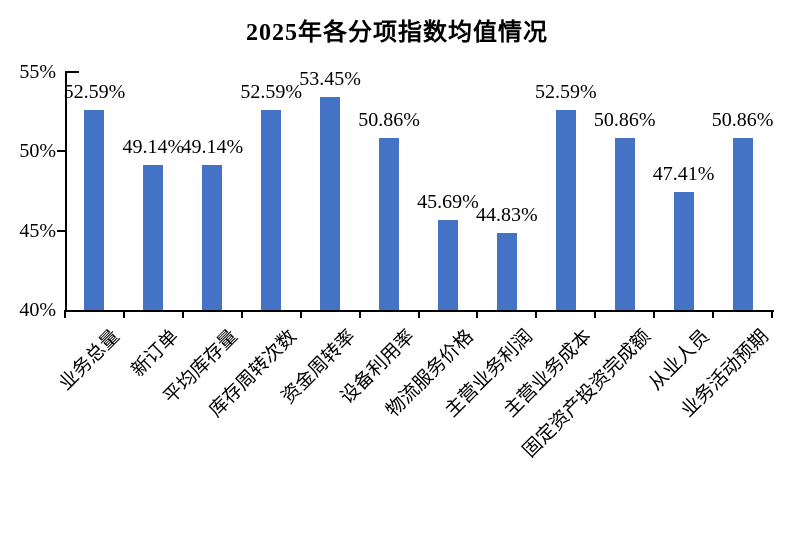 This screenshot has height=554, width=794. What do you see at coordinates (330, 78) in the screenshot?
I see `bar-value-label: 53.45%` at bounding box center [330, 78].